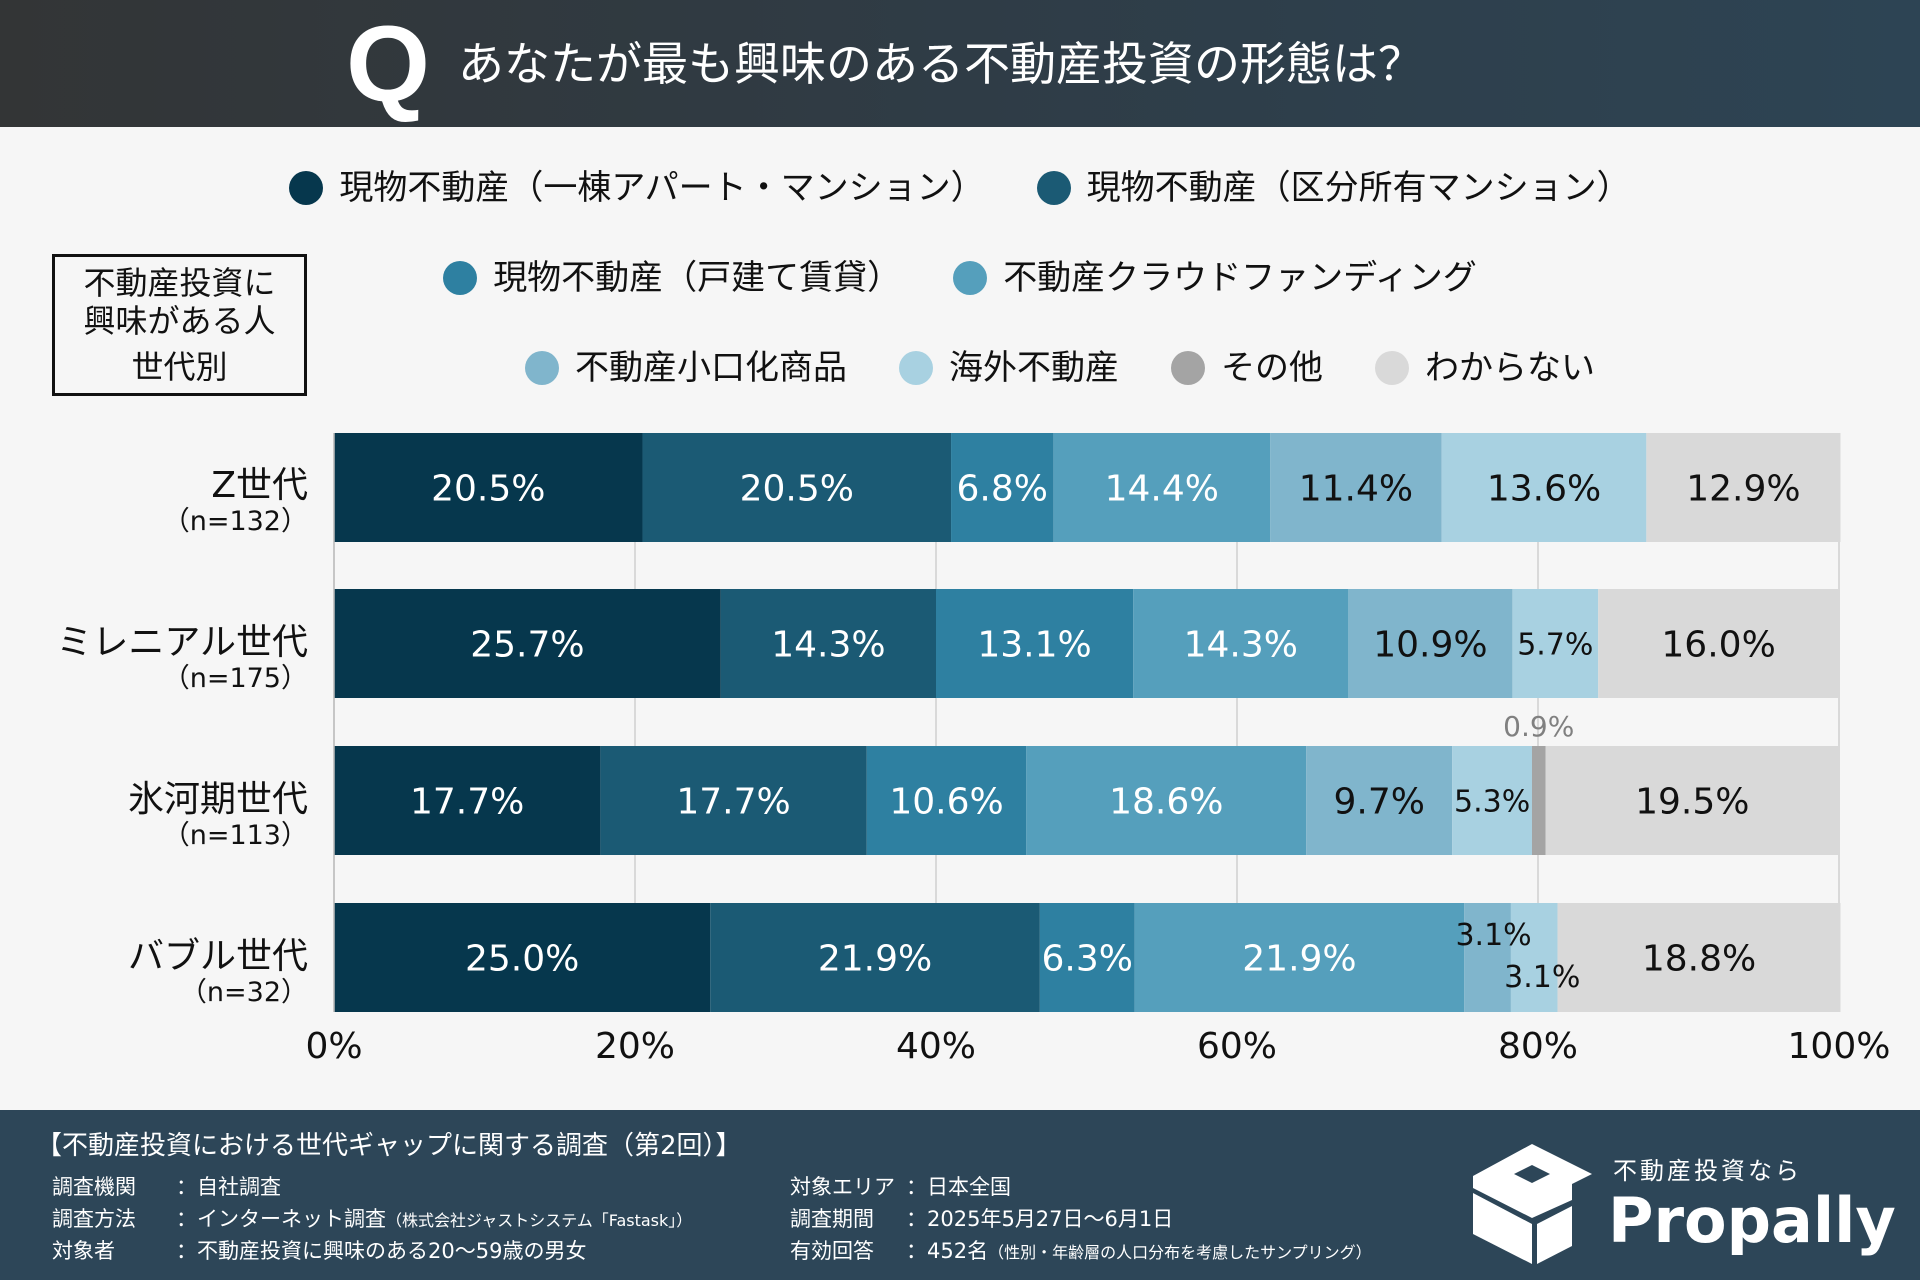 This screenshot has height=1280, width=1920. Describe the element at coordinates (182, 659) in the screenshot. I see `category-label-millennial: ミレニアル世代 （n=175）` at that location.